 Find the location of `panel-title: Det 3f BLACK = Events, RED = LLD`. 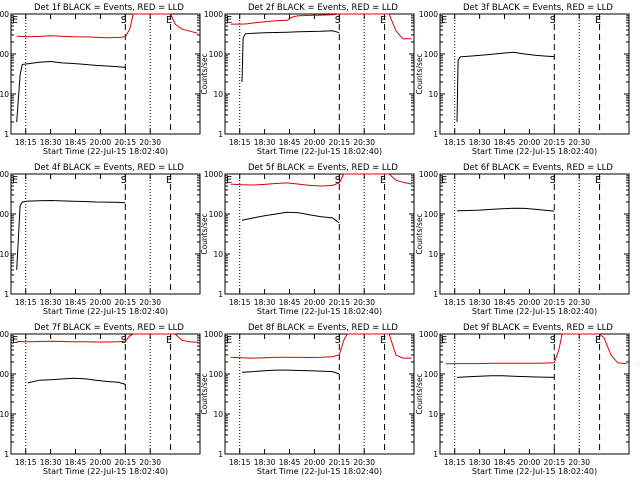

panel-title: Det 3f BLACK = Events, RED = LLD is located at coordinates (538, 8).